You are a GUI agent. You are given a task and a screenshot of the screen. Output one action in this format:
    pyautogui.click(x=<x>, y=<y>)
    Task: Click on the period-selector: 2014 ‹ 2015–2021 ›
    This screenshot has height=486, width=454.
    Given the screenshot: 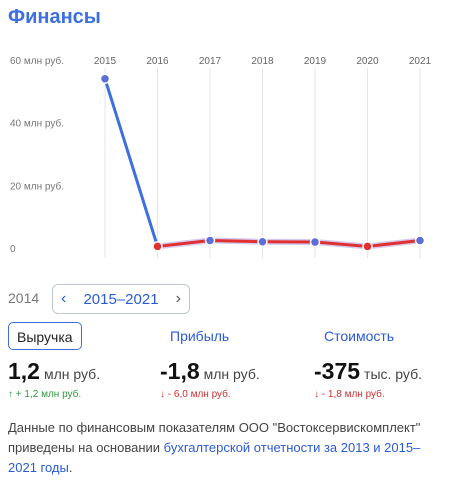 What is the action you would take?
    pyautogui.click(x=231, y=299)
    